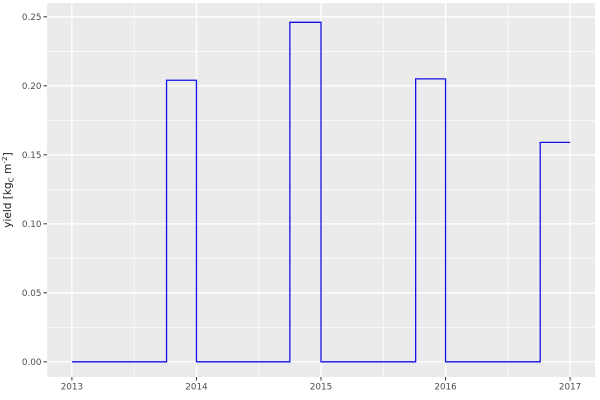  I want to click on y-axis-title-text: ], so click(8, 154).